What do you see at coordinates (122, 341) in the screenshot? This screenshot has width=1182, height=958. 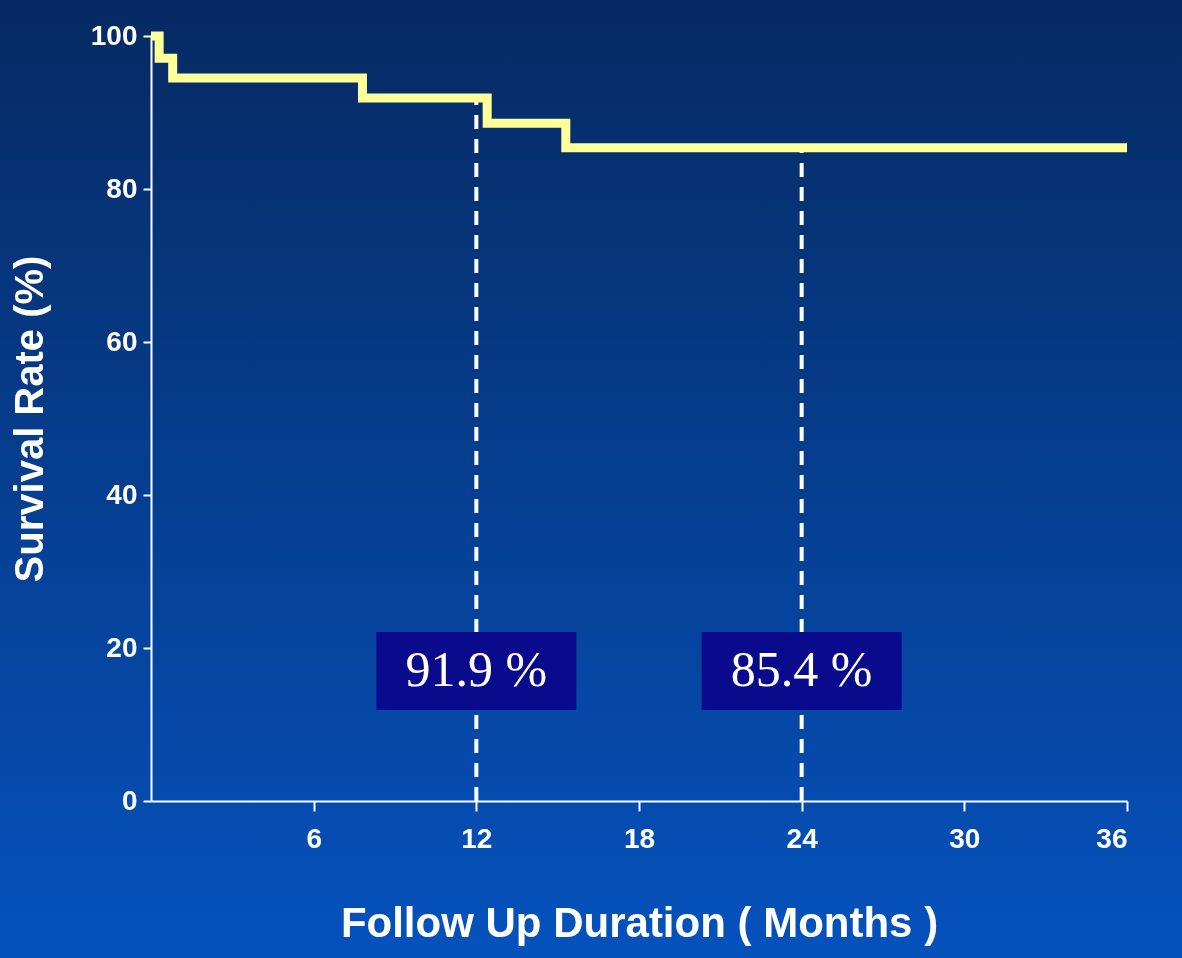 I see `y-tick-label: 60` at bounding box center [122, 341].